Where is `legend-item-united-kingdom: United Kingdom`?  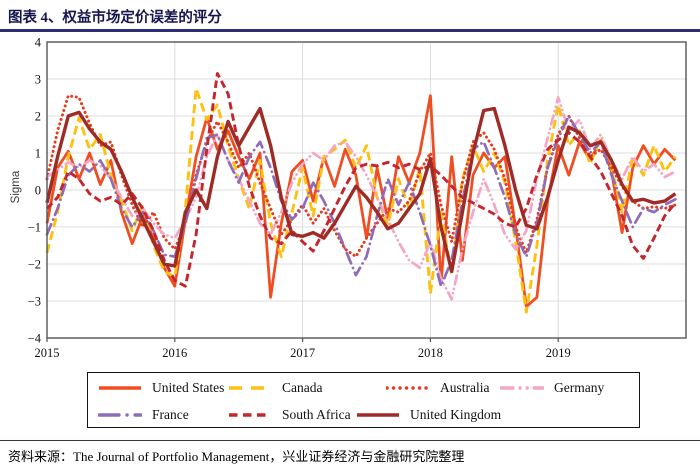 legend-item-united-kingdom: United Kingdom is located at coordinates (428, 415).